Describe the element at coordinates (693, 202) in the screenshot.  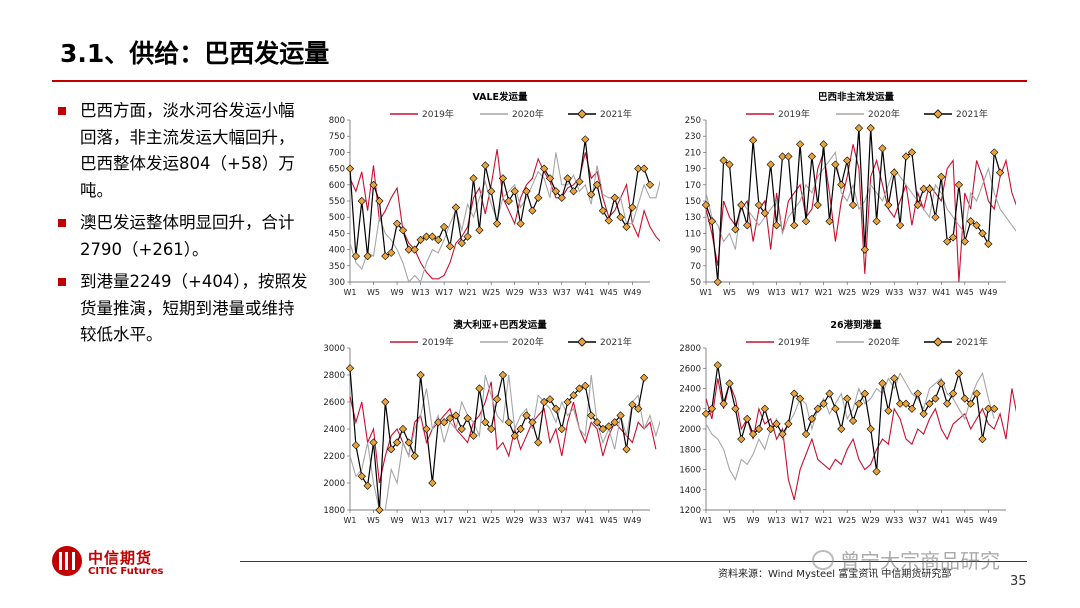
I see `y-tick-label: 150` at that location.